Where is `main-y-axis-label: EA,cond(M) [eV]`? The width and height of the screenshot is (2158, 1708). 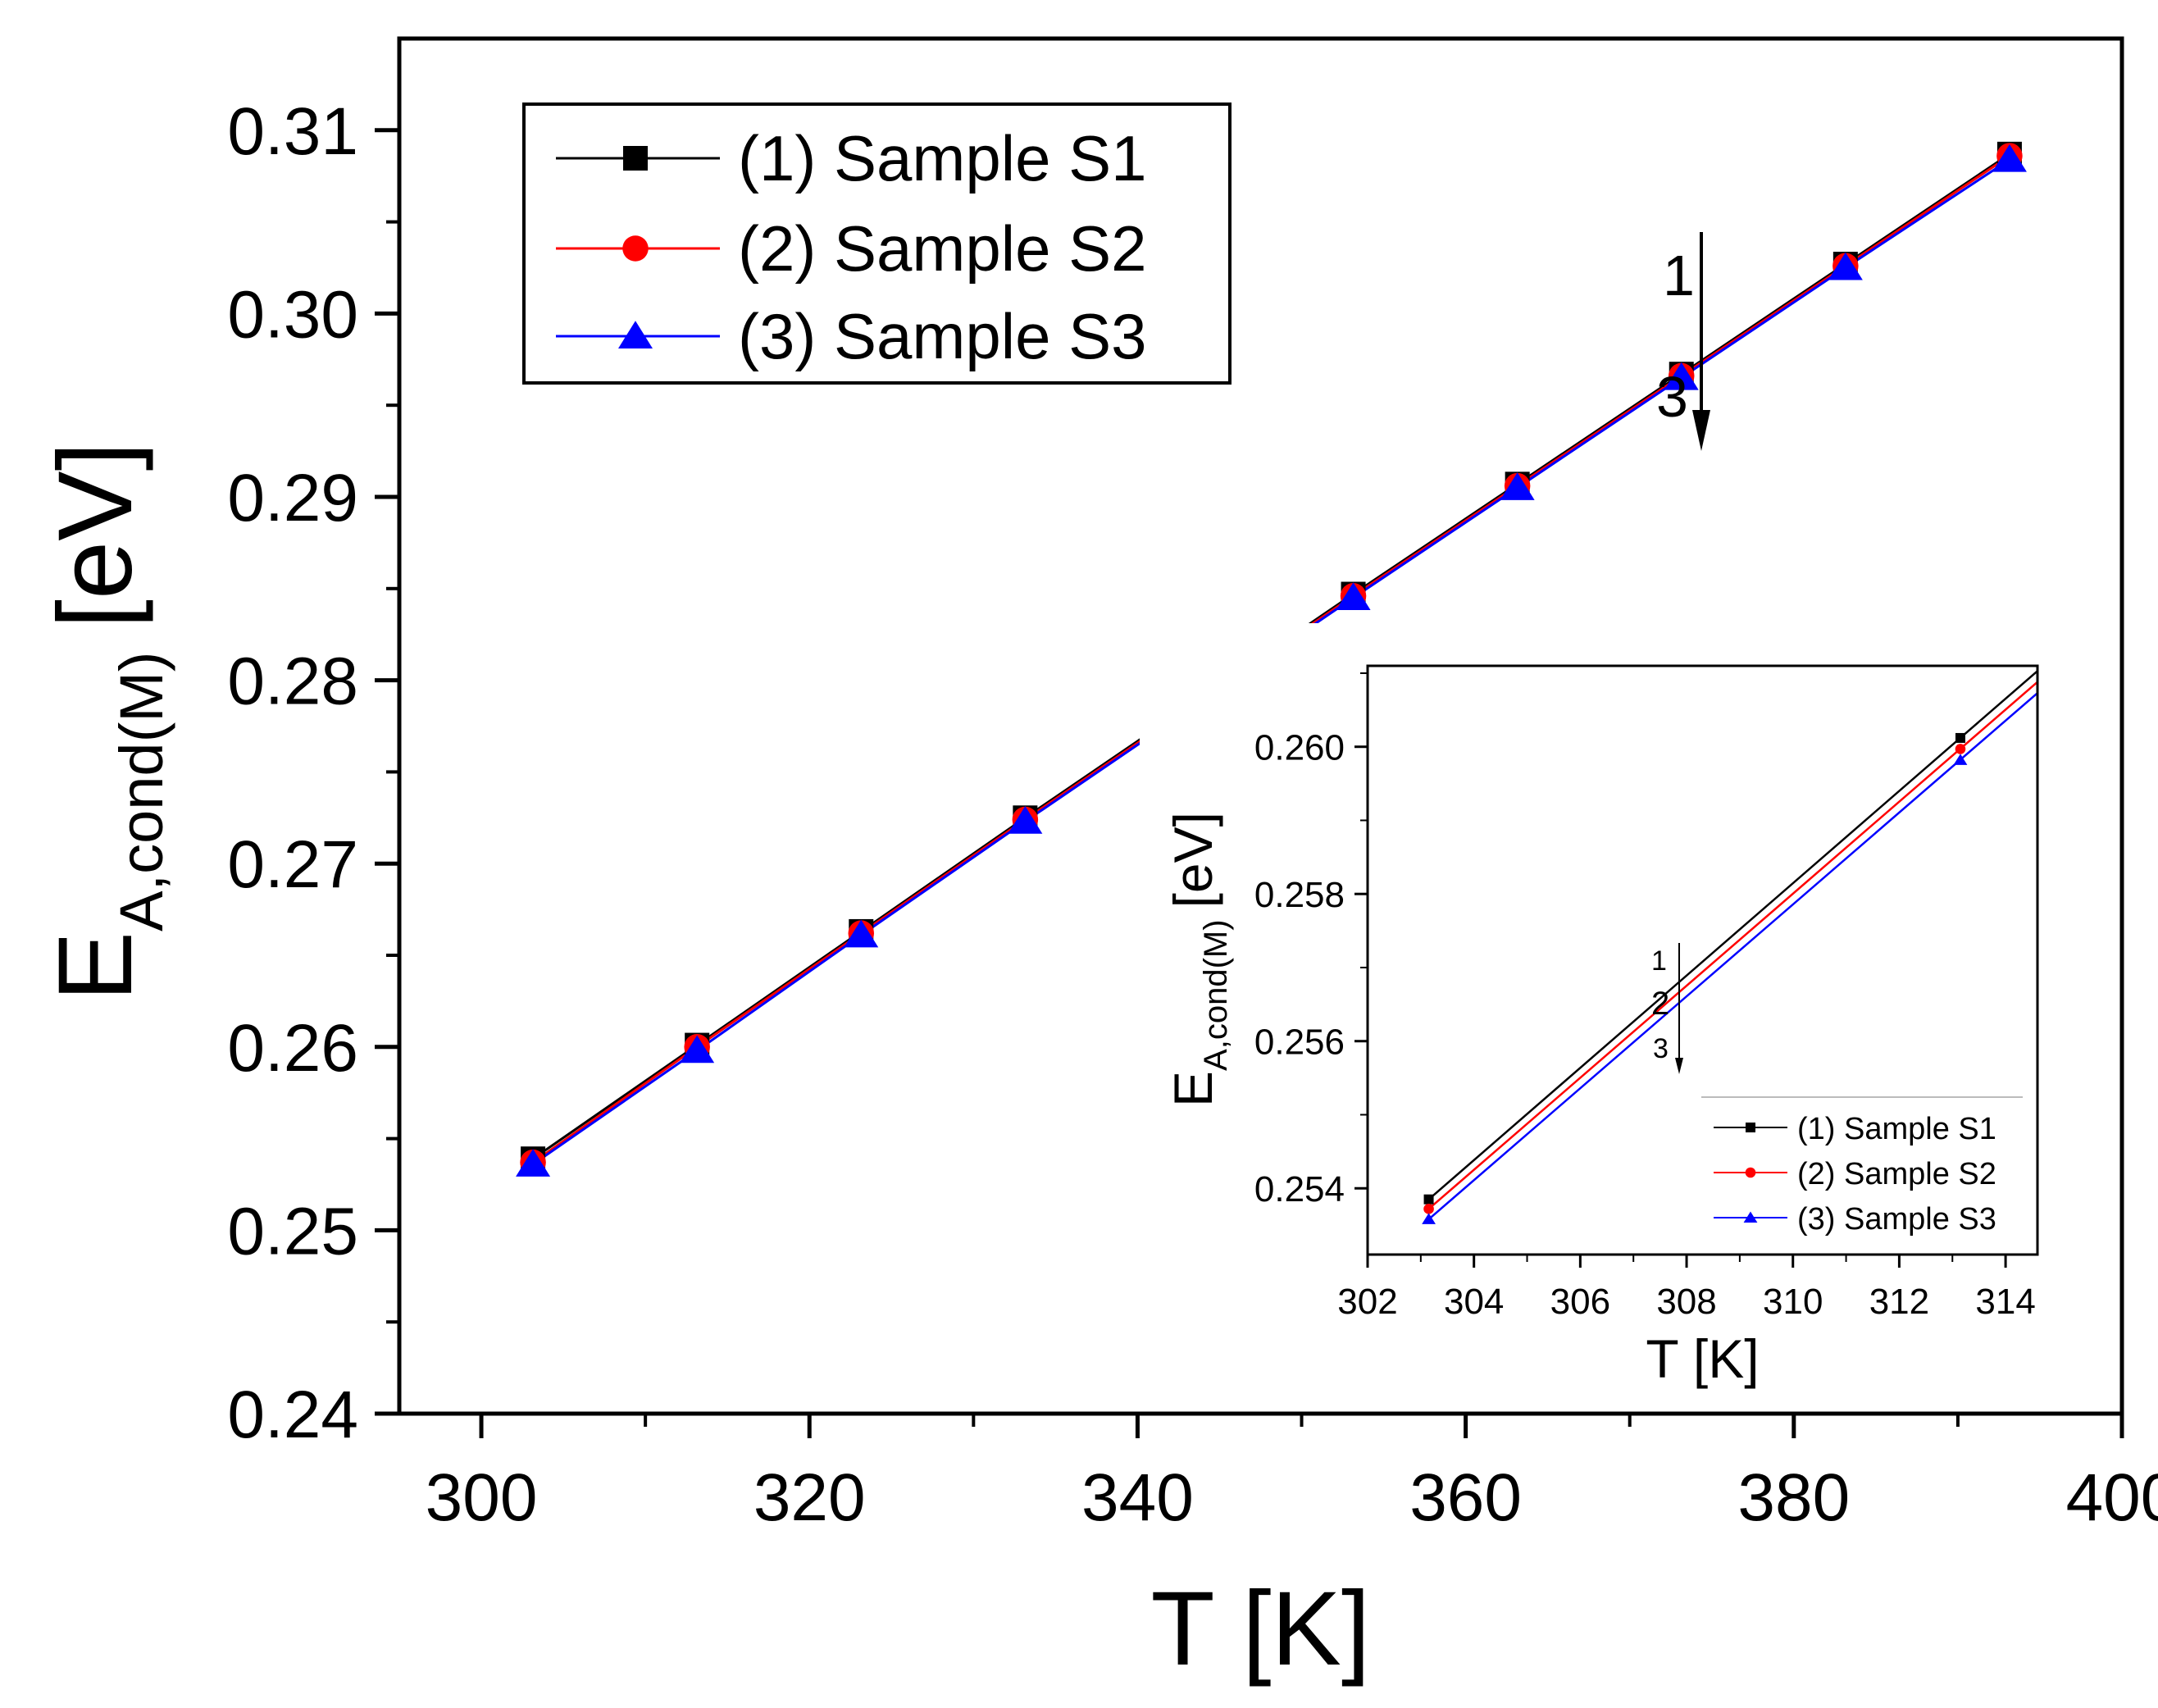
main-y-axis-label: EA,cond(M) [eV] is located at coordinates (106, 721).